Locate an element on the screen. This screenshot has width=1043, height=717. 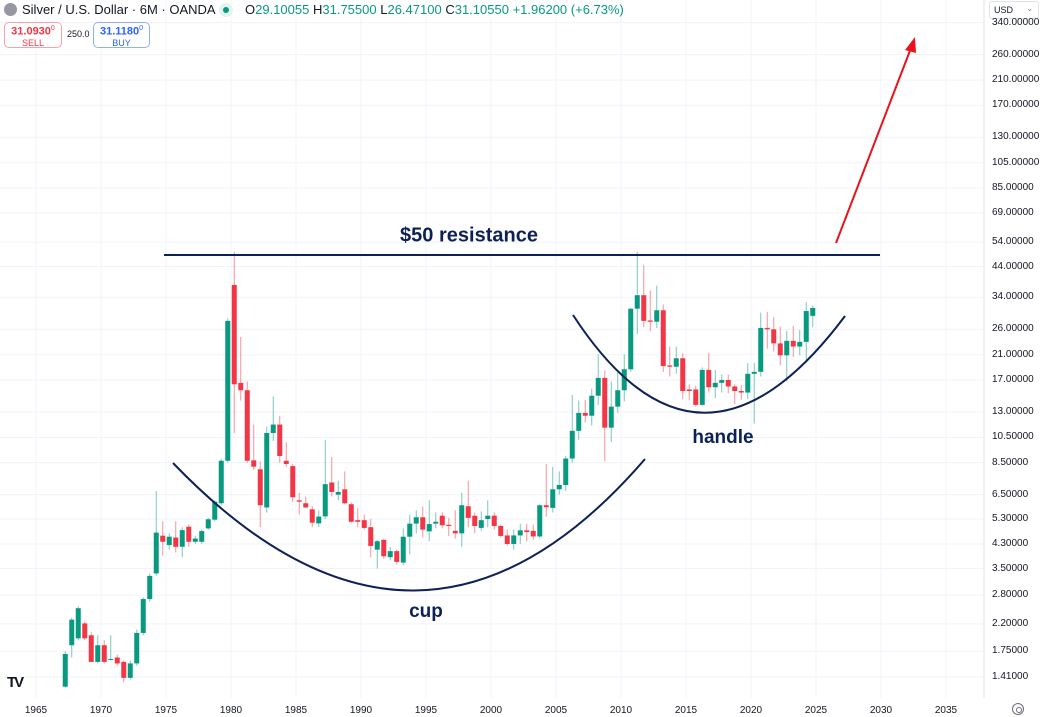
x-tick-label: 2035 is located at coordinates (946, 710).